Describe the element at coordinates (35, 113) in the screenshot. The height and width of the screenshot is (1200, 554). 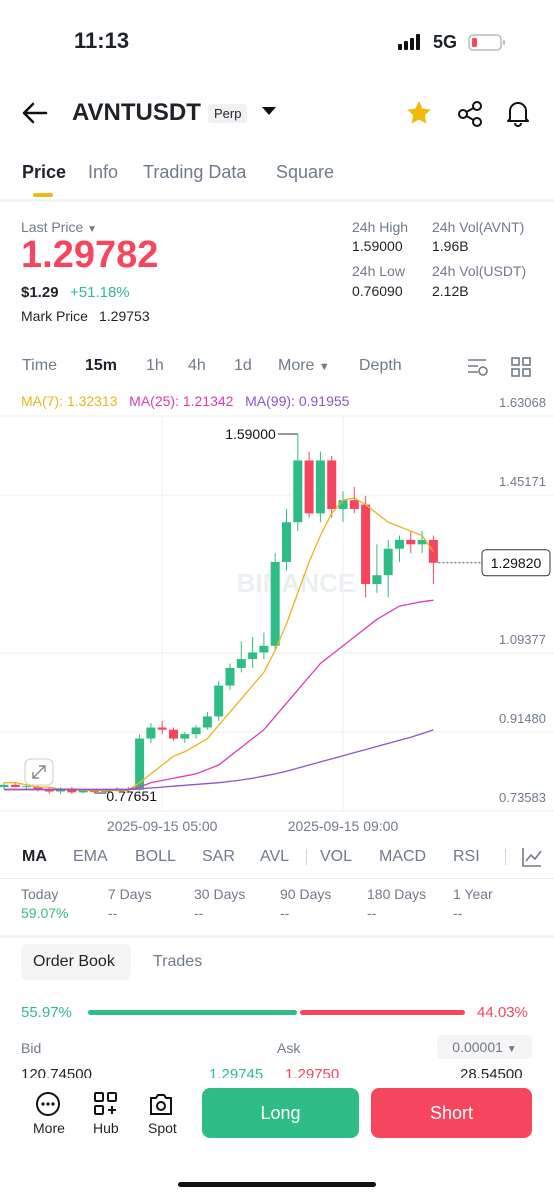
I see `back-button` at that location.